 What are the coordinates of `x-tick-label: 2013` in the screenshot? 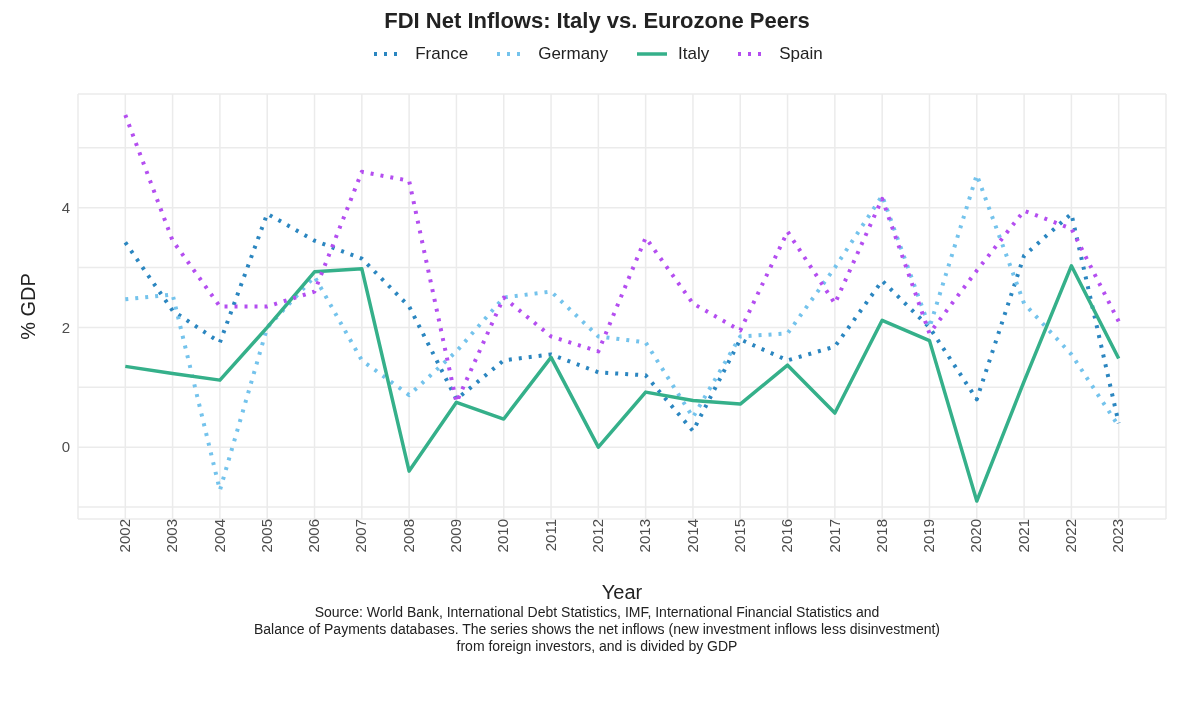 It's located at (645, 536).